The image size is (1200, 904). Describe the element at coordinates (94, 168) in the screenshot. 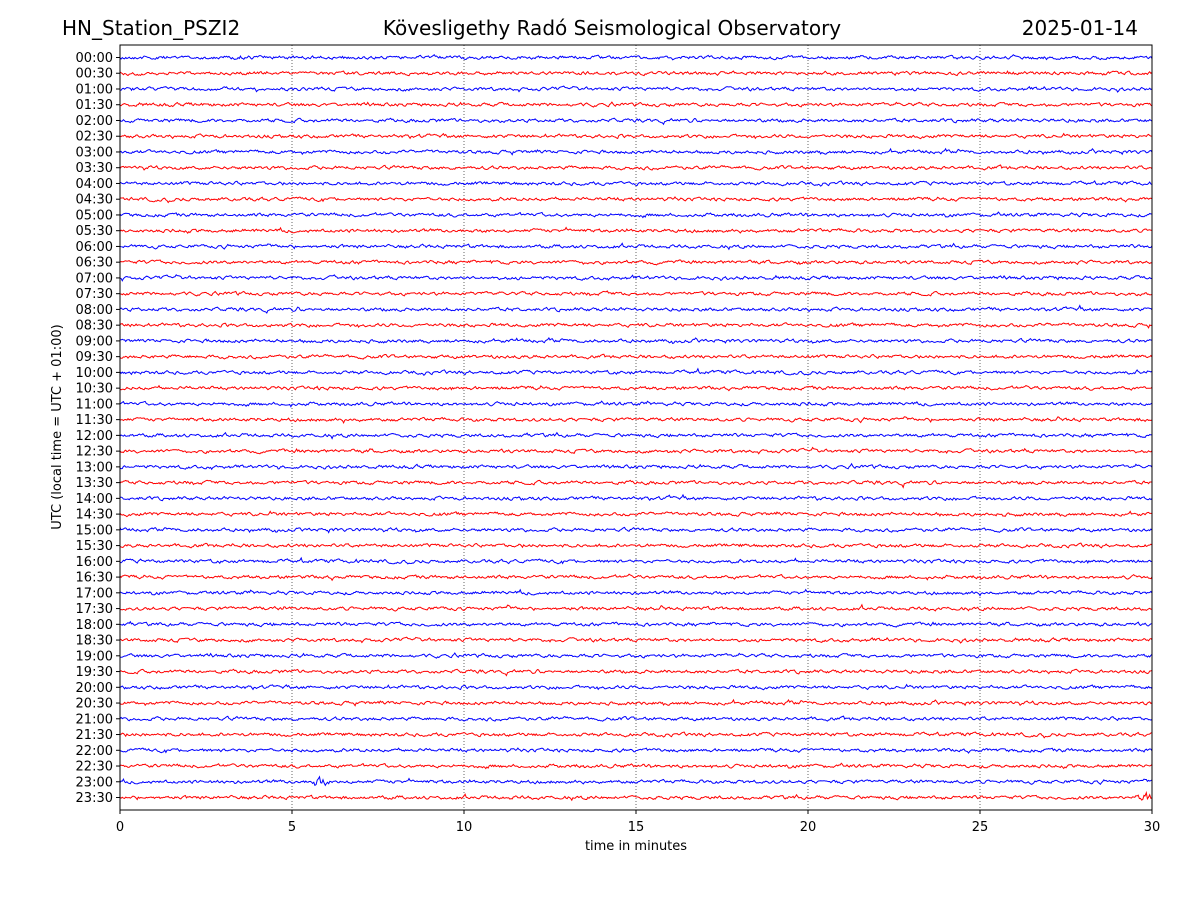

I see `y-tick-label: 03:30` at that location.